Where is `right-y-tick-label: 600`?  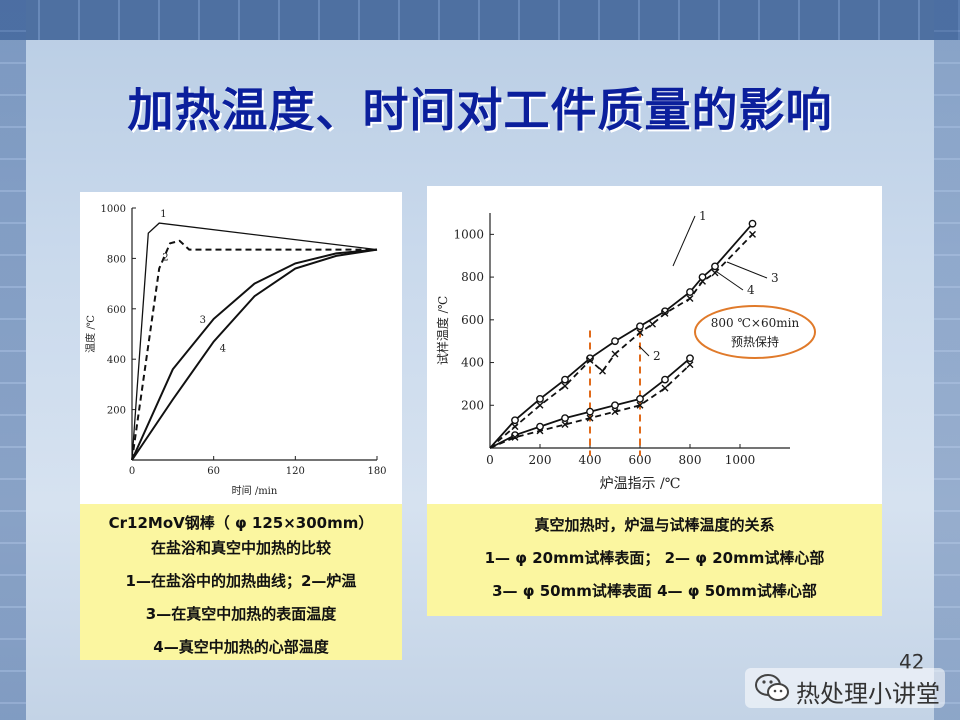 right-y-tick-label: 600 is located at coordinates (472, 320).